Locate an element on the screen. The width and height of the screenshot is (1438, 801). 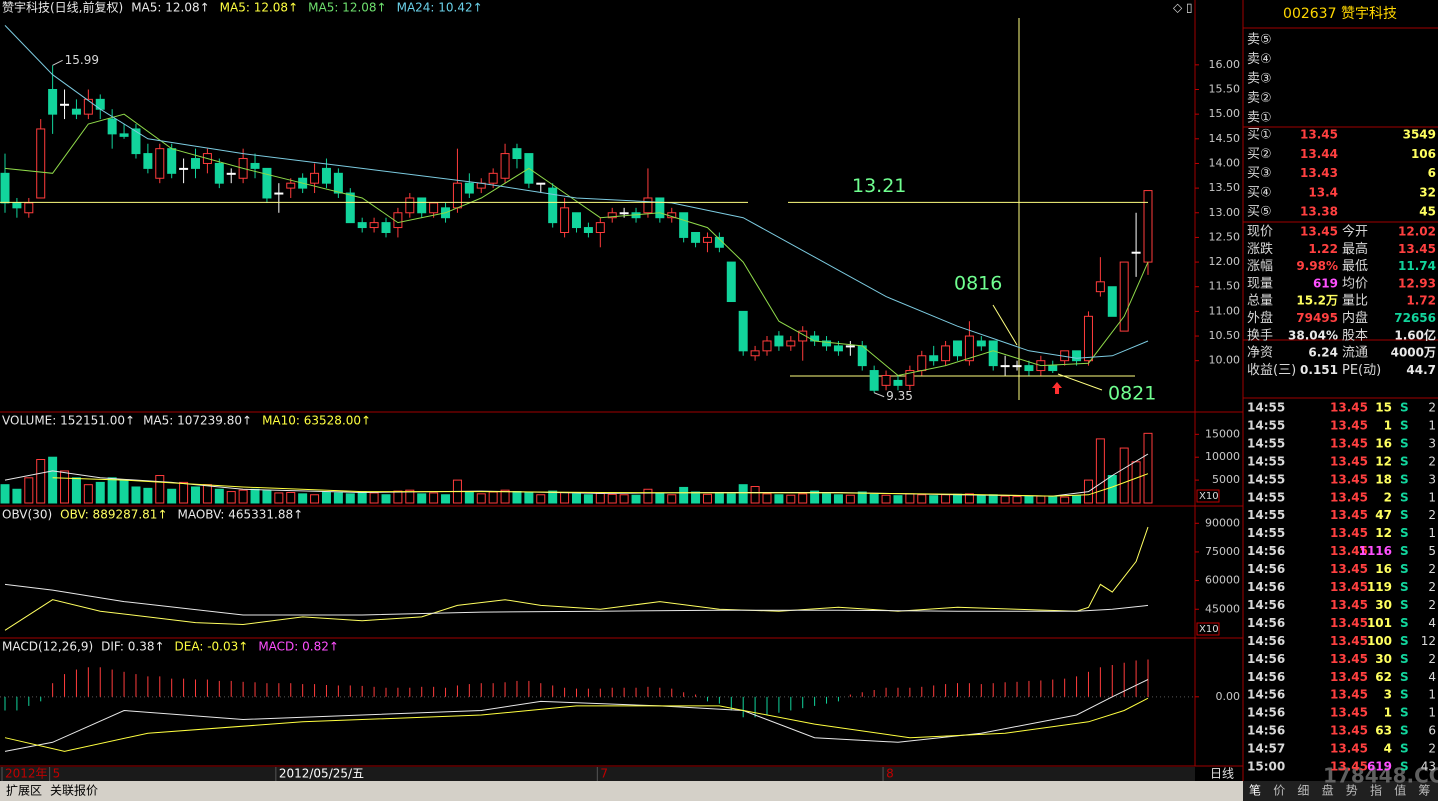
stat-value: 15.2万 is located at coordinates (1317, 301).